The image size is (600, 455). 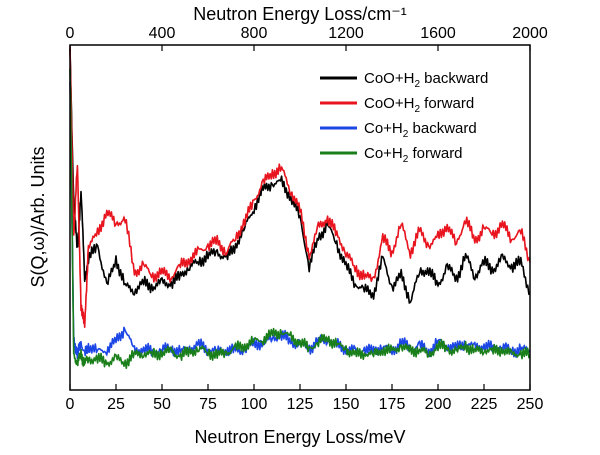 What do you see at coordinates (438, 404) in the screenshot?
I see `x-tick-label: 200` at bounding box center [438, 404].